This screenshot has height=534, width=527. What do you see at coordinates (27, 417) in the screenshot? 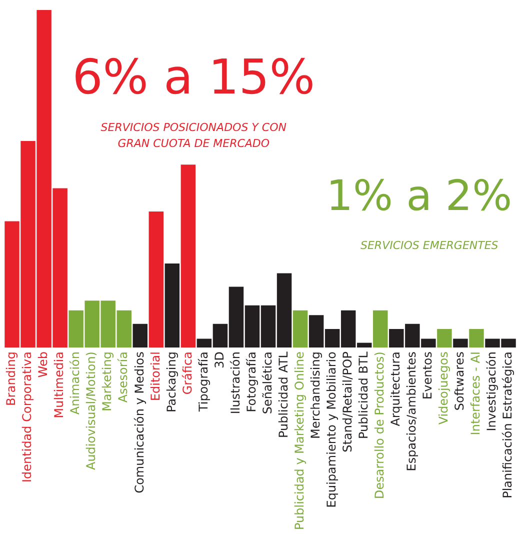
I see `x-tick-label: Identidad Corporativa` at bounding box center [27, 417].